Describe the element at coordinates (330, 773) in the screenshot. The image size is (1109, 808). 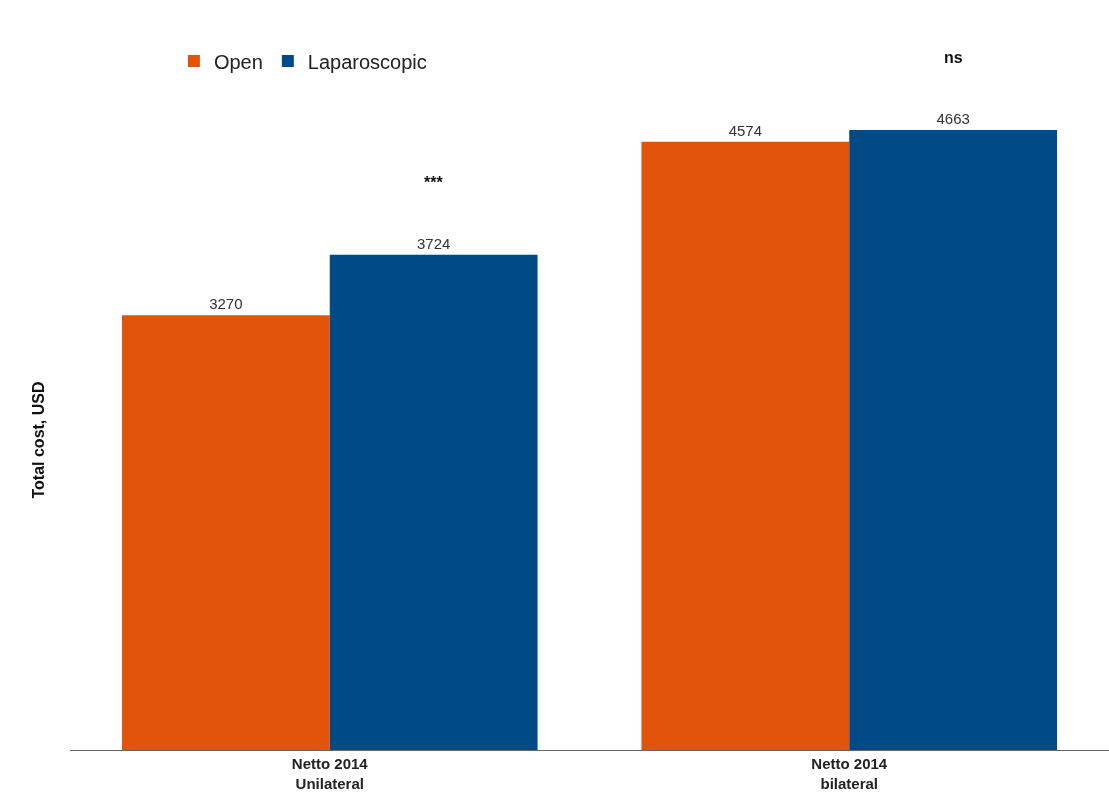
I see `x-tick-label: Netto 2014 Unilateral` at that location.